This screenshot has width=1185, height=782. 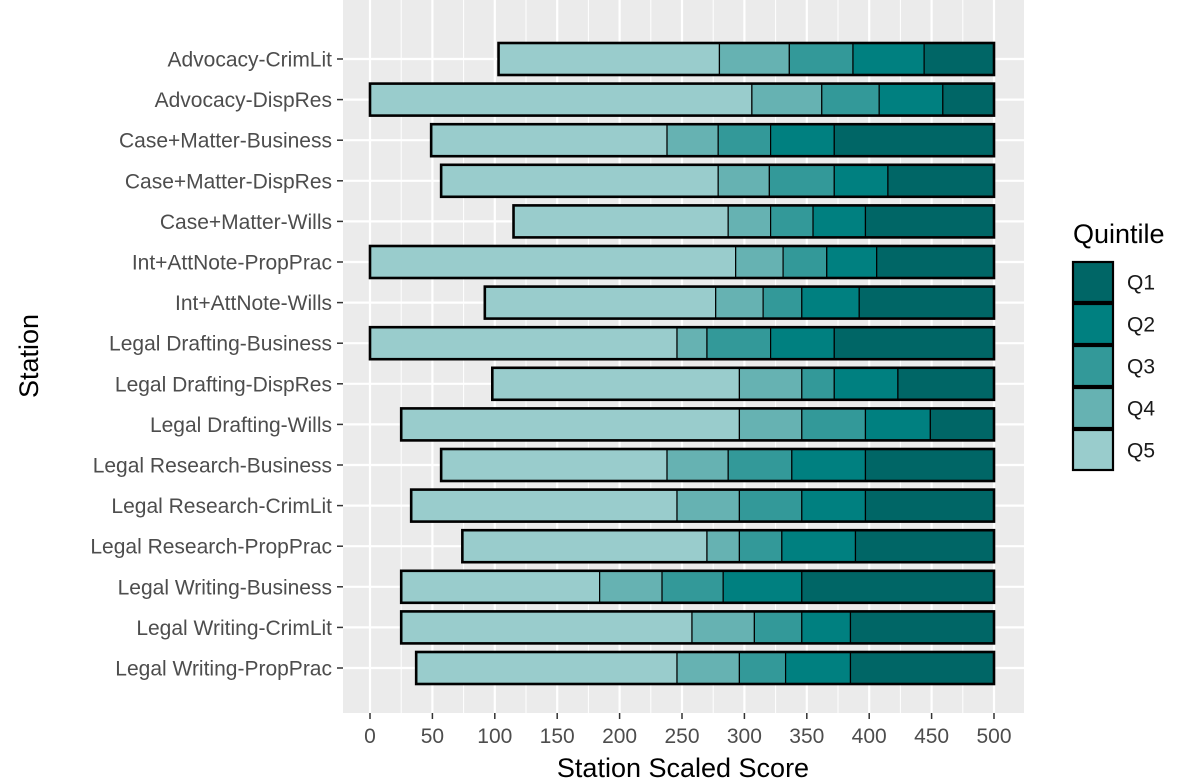 What do you see at coordinates (241, 425) in the screenshot?
I see `y-tick-label: Legal Drafting-Wills` at bounding box center [241, 425].